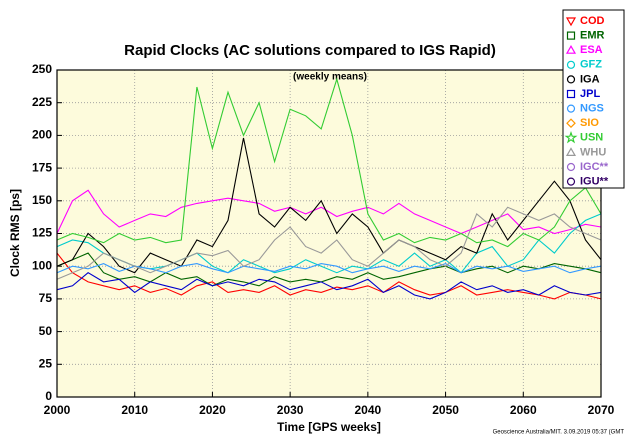 The image size is (628, 437). What do you see at coordinates (42, 135) in the screenshot?
I see `y-tick-label: 200` at bounding box center [42, 135].